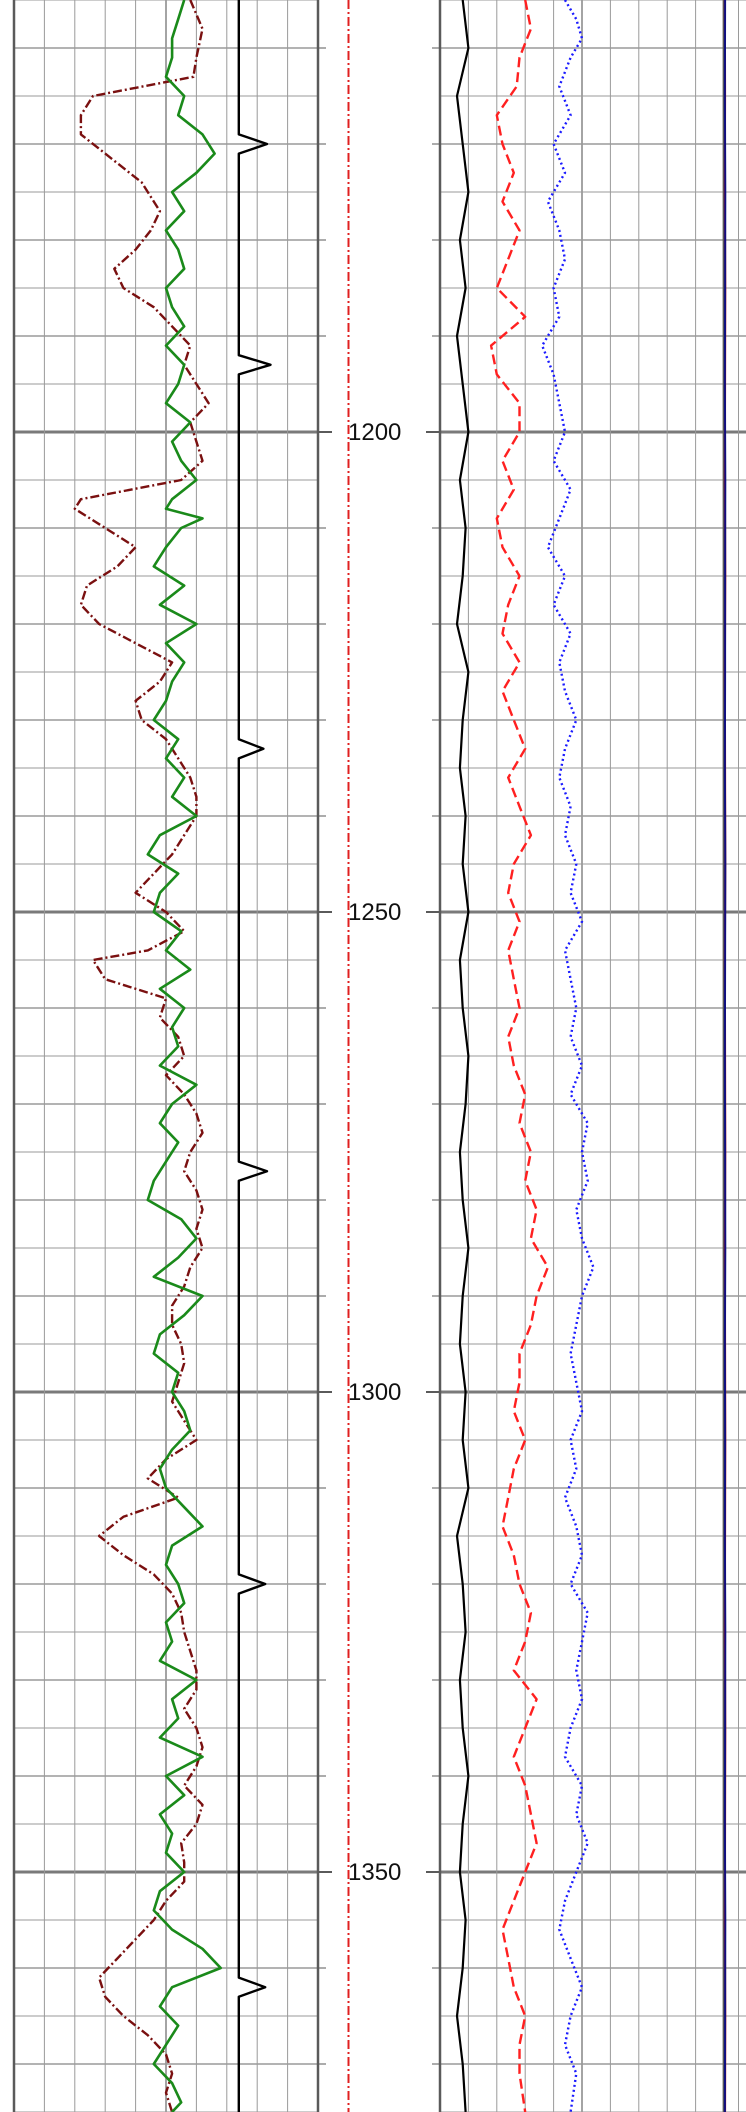 Image resolution: width=746 pixels, height=2112 pixels. What do you see at coordinates (568, 1056) in the screenshot?
I see `track-3-series-3-curve` at bounding box center [568, 1056].